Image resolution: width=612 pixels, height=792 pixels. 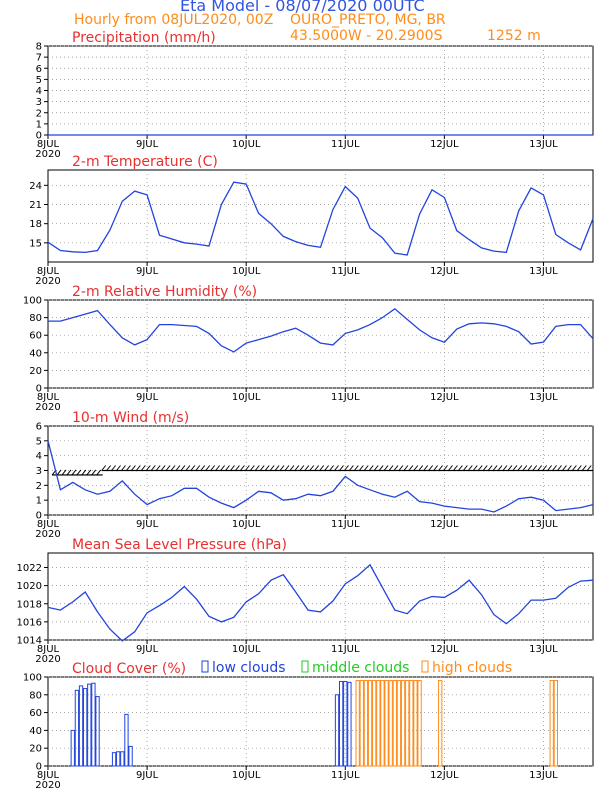 I want to click on x-tick-label-mslp: 11JUL, so click(x=345, y=649).